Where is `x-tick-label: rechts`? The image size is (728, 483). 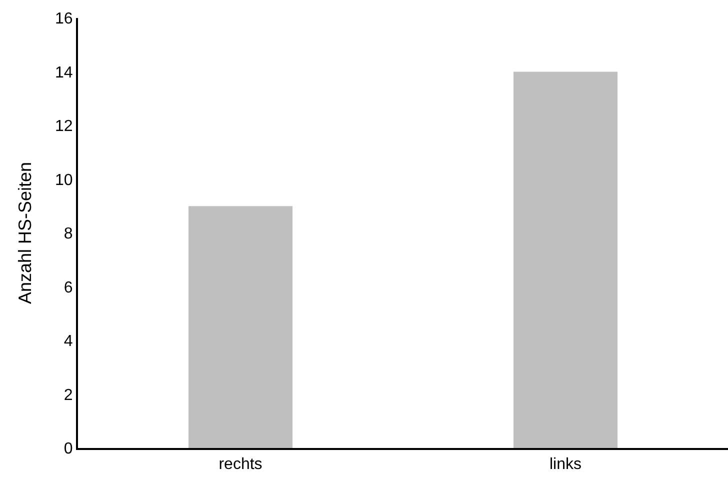
x-tick-label: rechts is located at coordinates (240, 465).